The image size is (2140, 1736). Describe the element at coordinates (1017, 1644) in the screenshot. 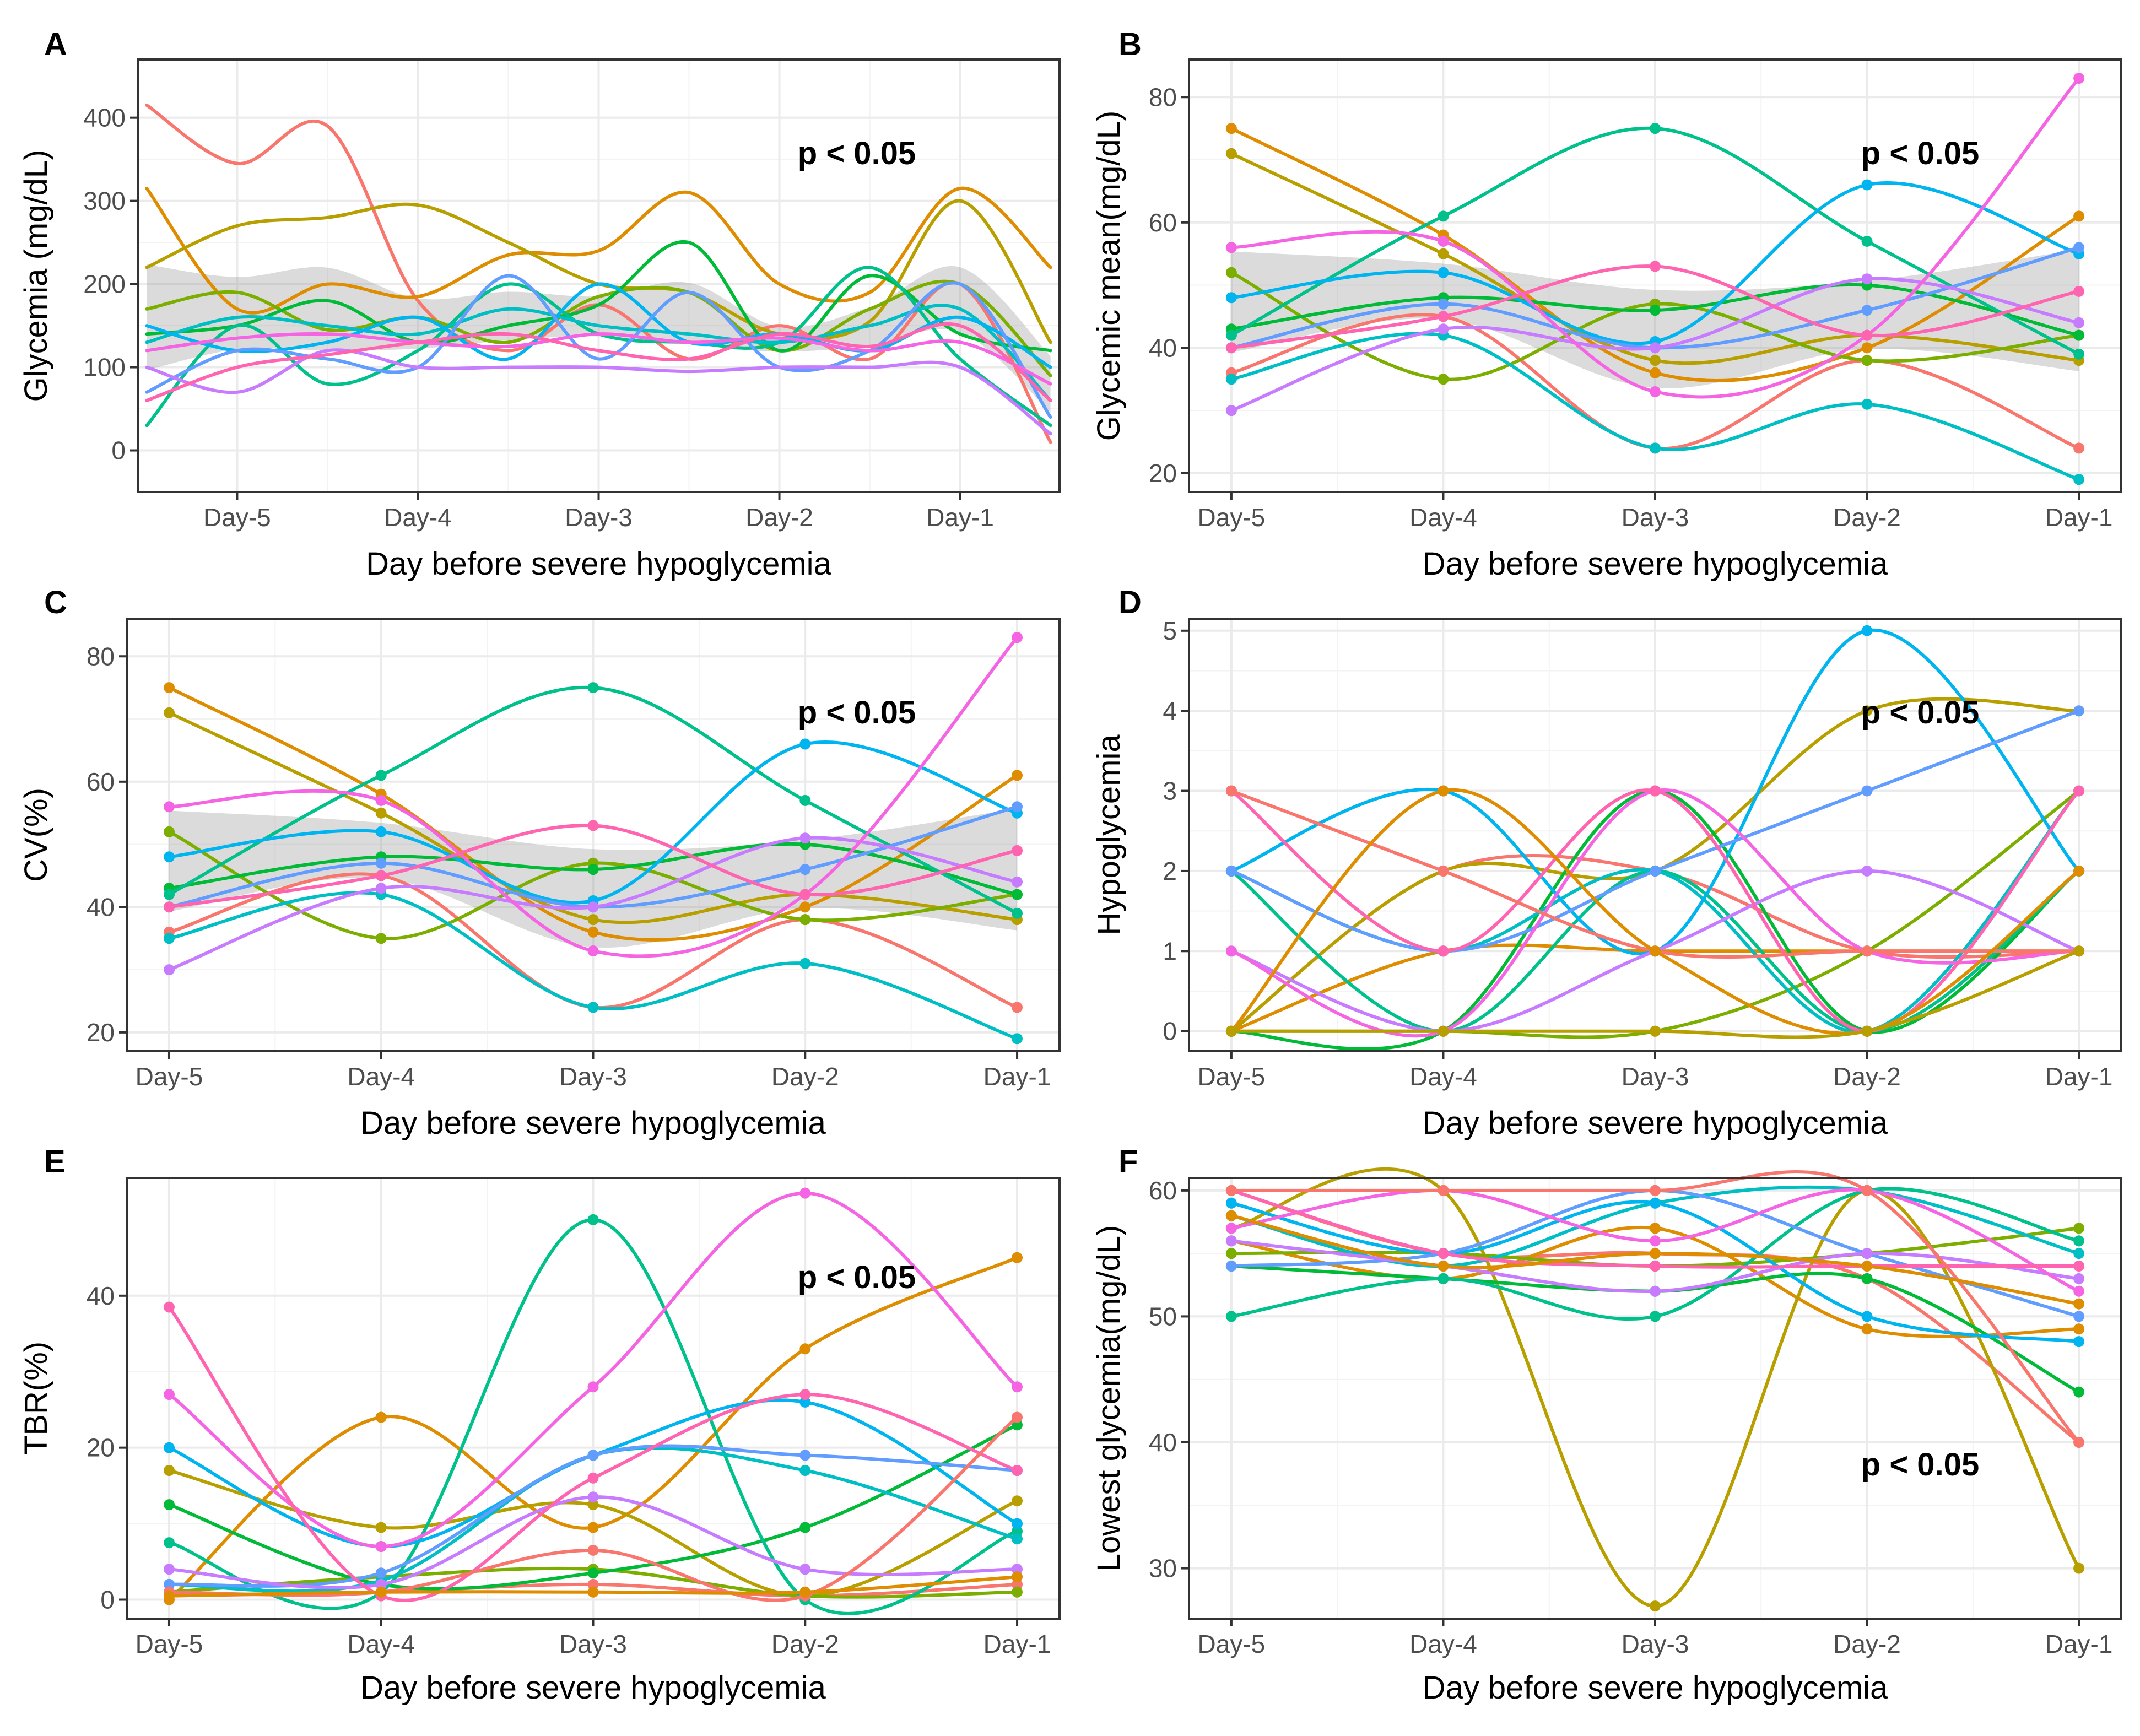

I see `panel-e-x-tick-label: Day-1` at that location.